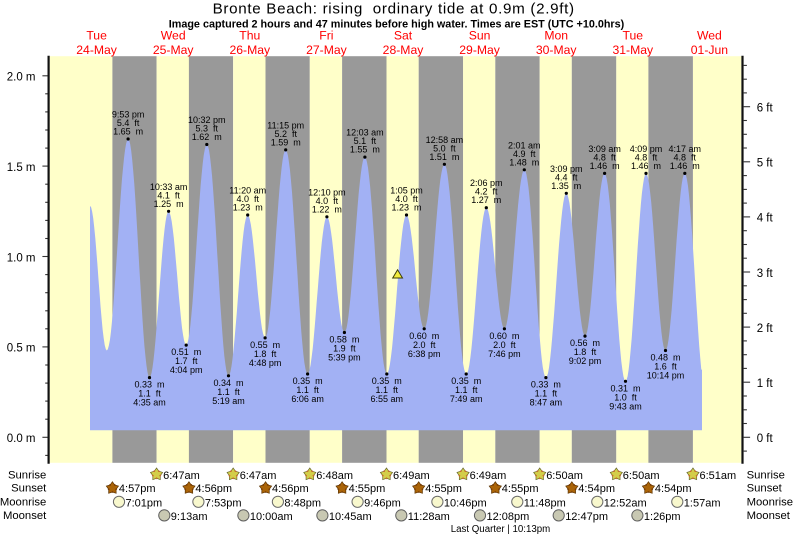 Image resolution: width=793 pixels, height=538 pixels. What do you see at coordinates (445, 140) in the screenshot?
I see `svg-text: 12:58 am` at bounding box center [445, 140].